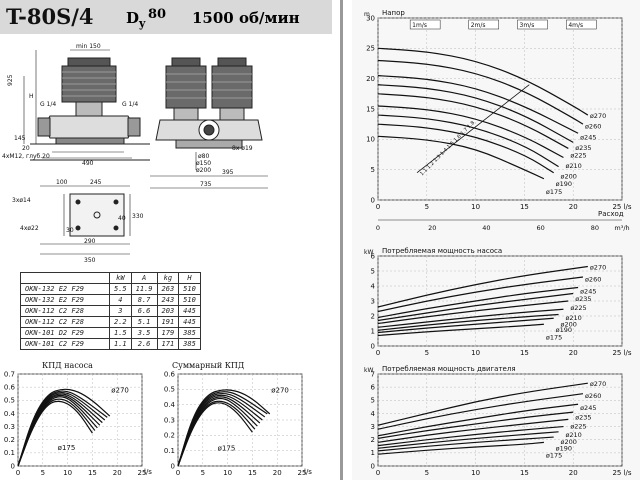 This screenshot has height=480, width=640. Describe the element at coordinates (120, 278) in the screenshot. I see `motor-table-header: kW` at that location.